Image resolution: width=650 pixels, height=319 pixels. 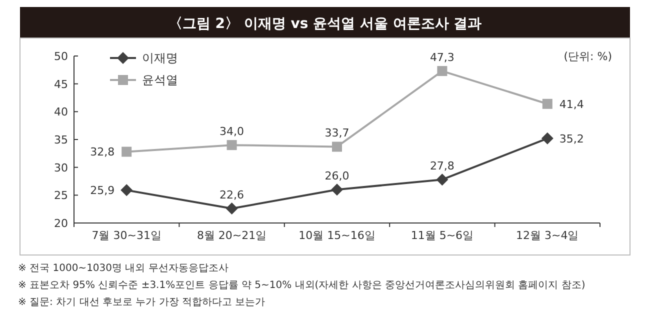 What do you see at coordinates (123, 268) in the screenshot?
I see `text: ※ 전국 1000~1030명 내외 무선자동응답조사` at bounding box center [123, 268].